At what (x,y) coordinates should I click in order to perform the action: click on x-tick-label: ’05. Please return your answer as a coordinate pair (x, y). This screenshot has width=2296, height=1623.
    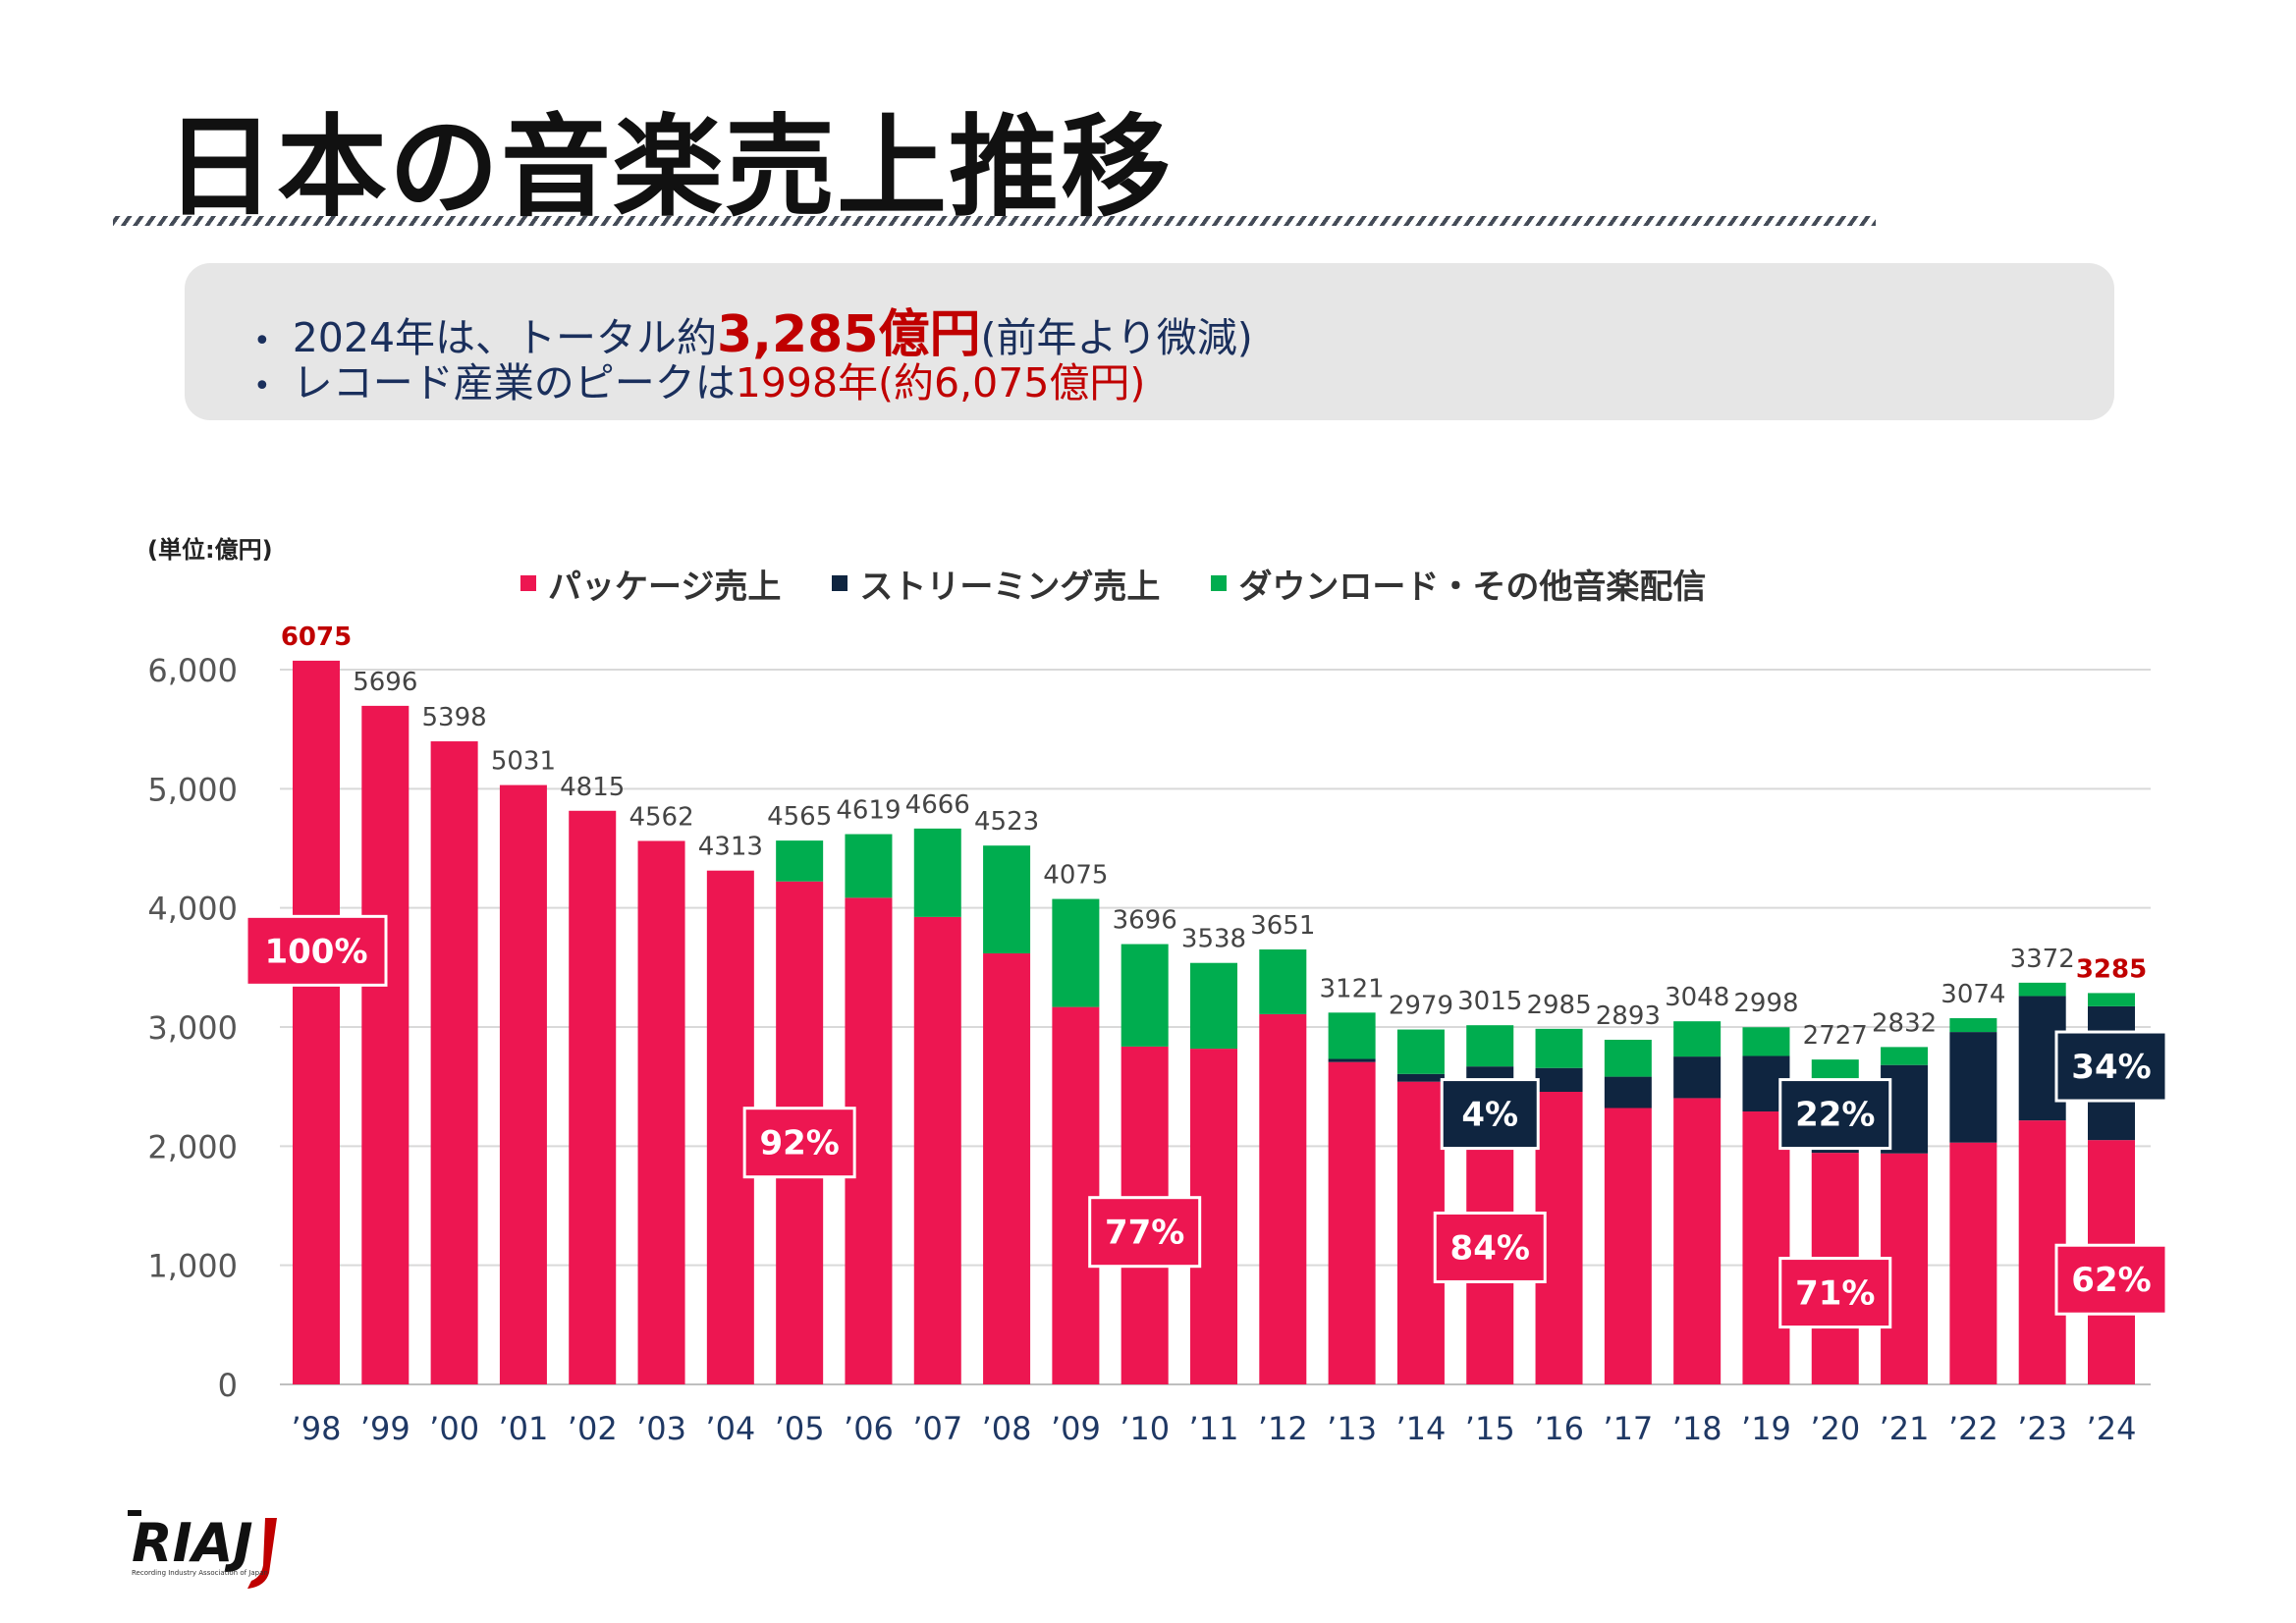
    Looking at the image, I should click on (800, 1428).